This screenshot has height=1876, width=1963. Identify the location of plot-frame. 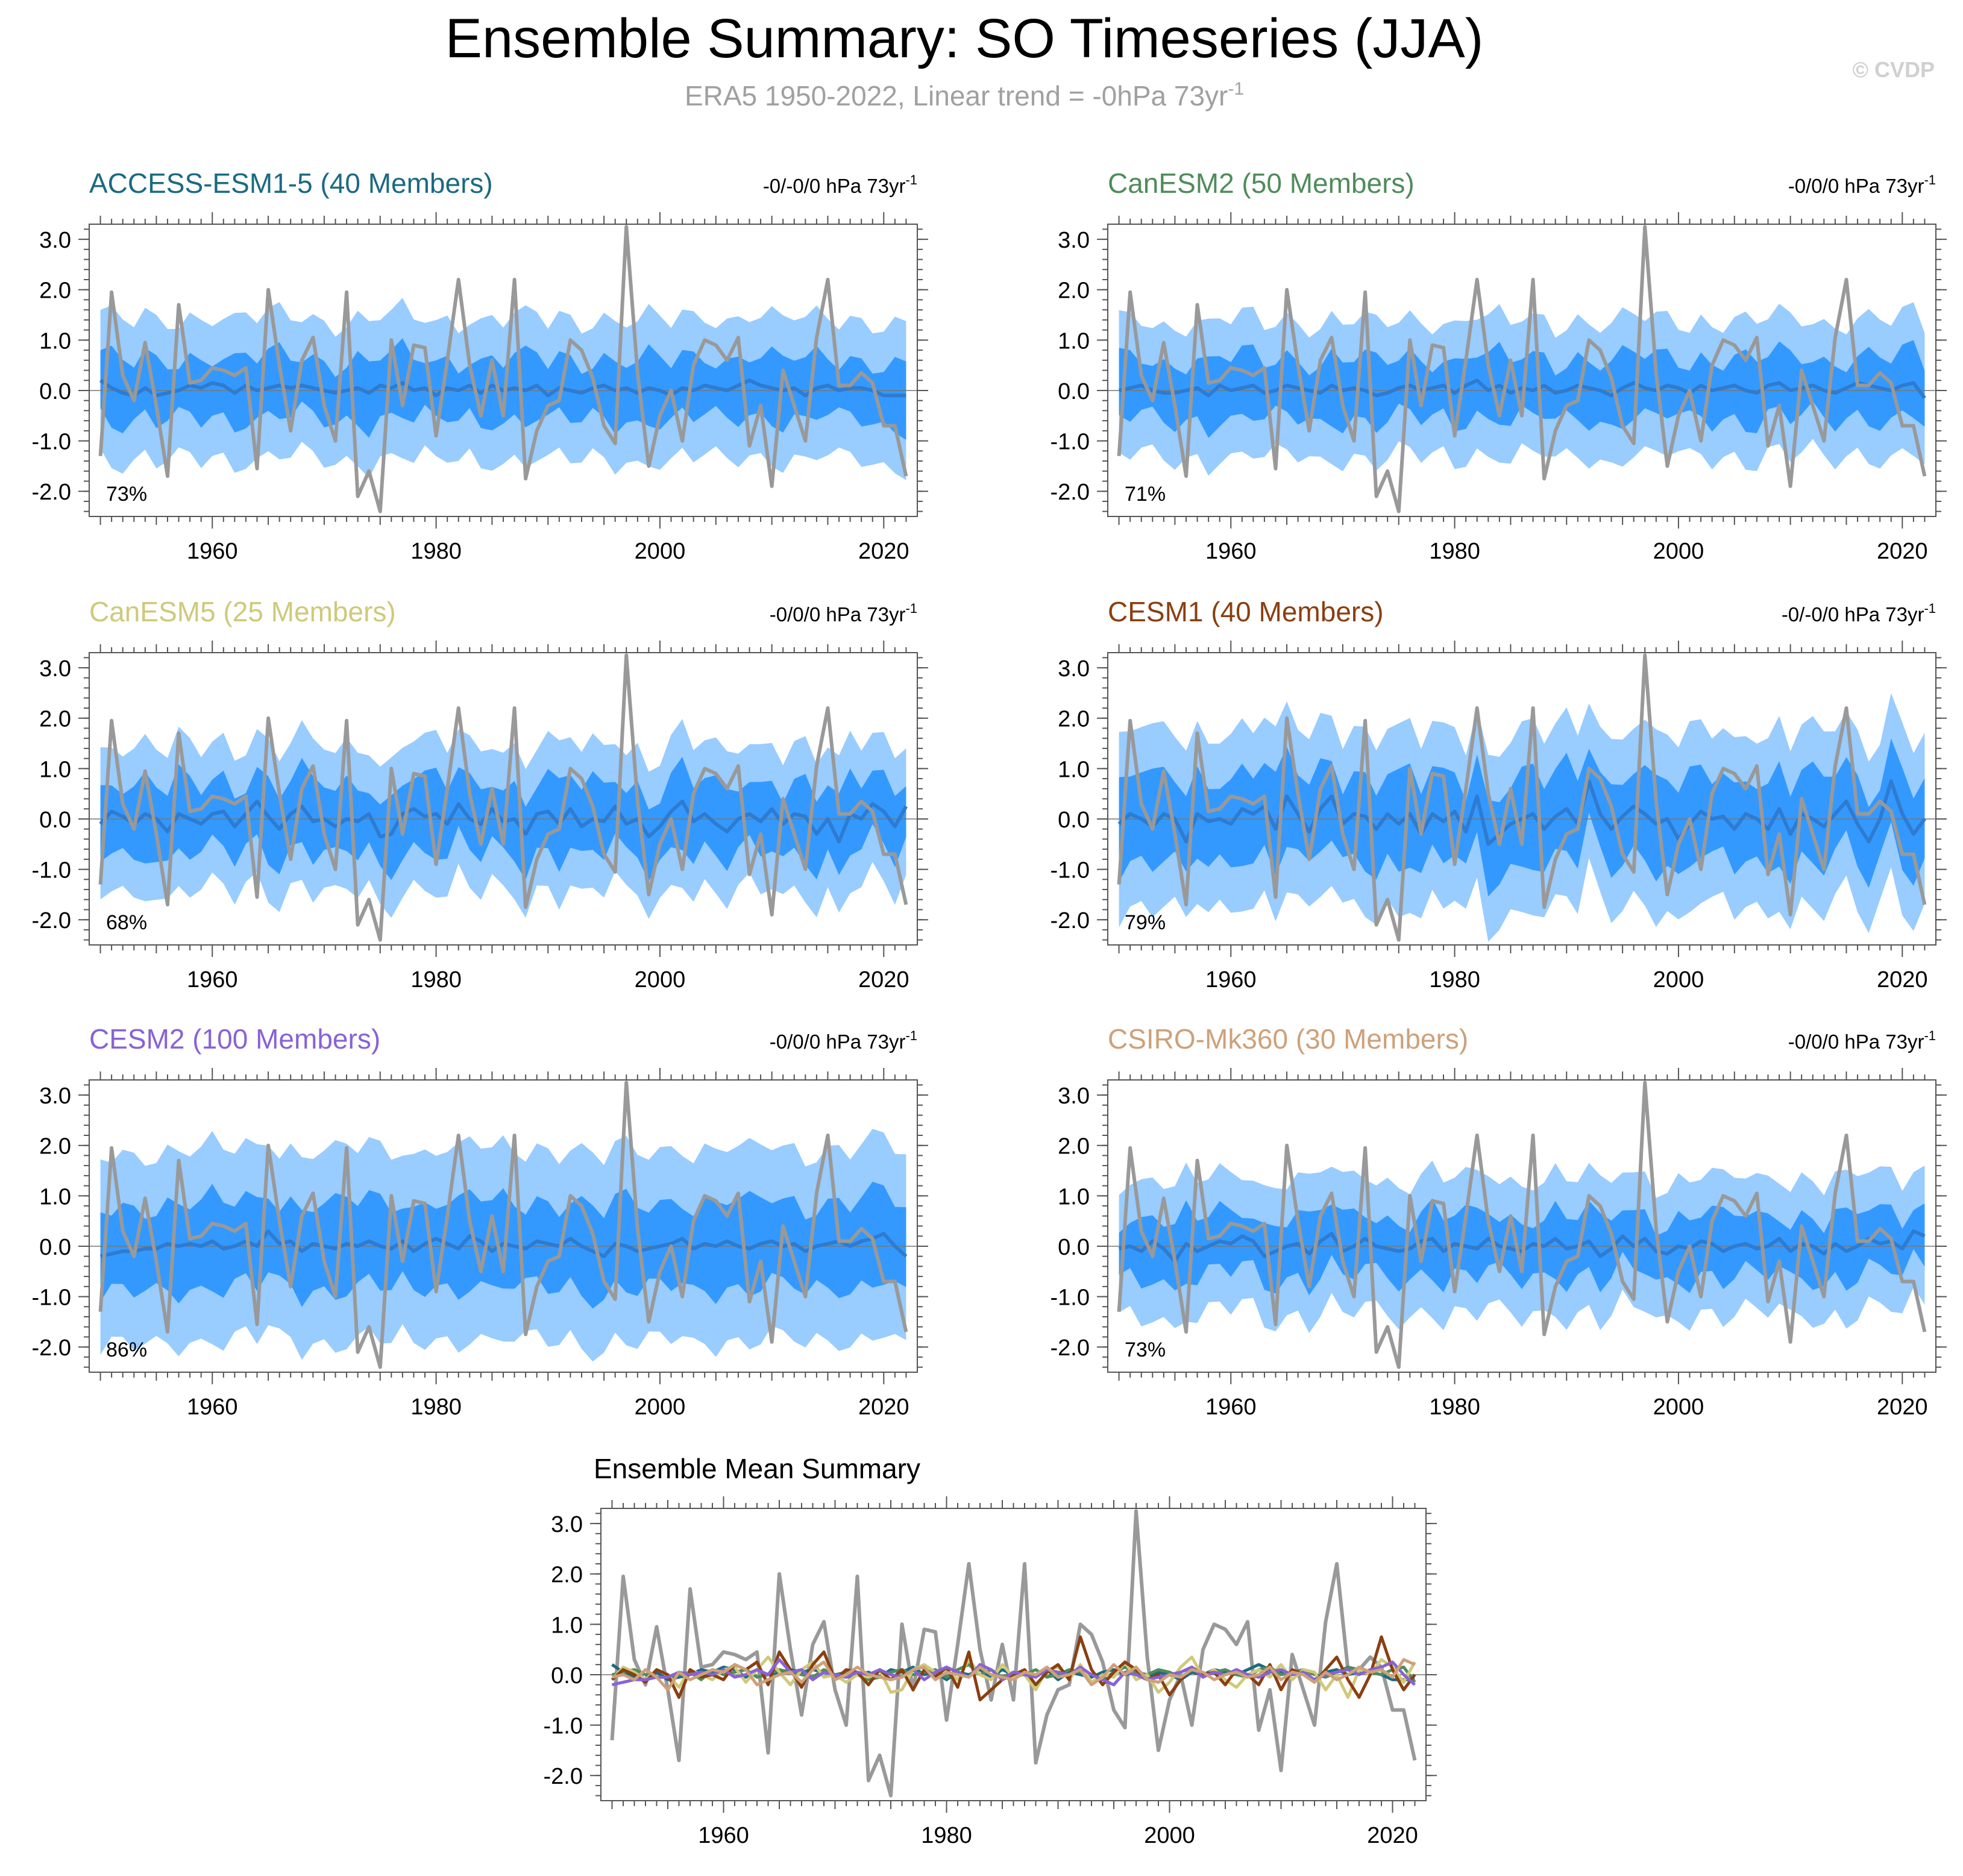
(1013, 1654).